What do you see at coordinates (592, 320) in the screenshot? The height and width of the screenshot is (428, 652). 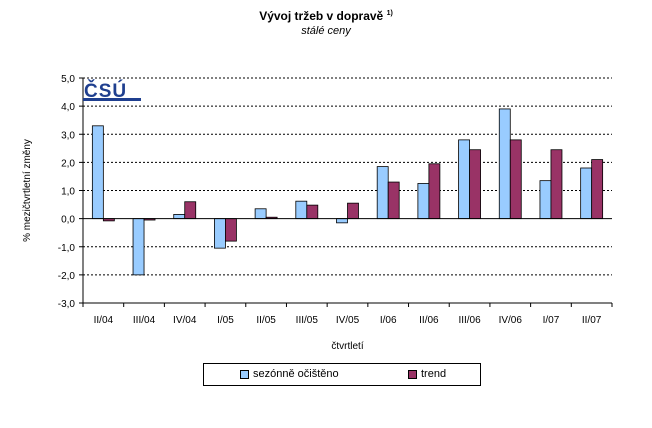 I see `x-tick-label: II/07` at bounding box center [592, 320].